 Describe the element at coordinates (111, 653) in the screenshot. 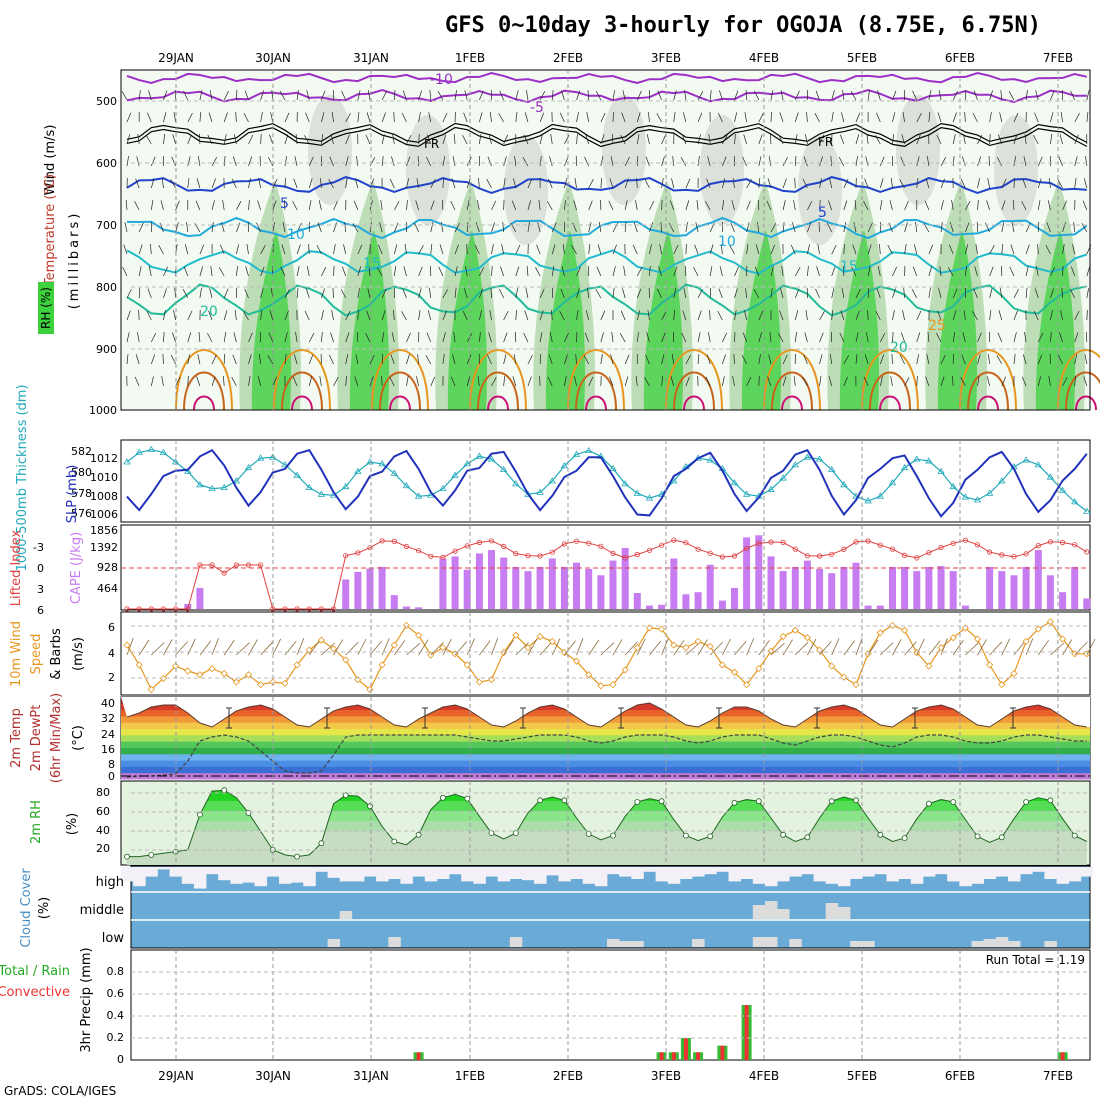

I see `tick-label: 4` at that location.